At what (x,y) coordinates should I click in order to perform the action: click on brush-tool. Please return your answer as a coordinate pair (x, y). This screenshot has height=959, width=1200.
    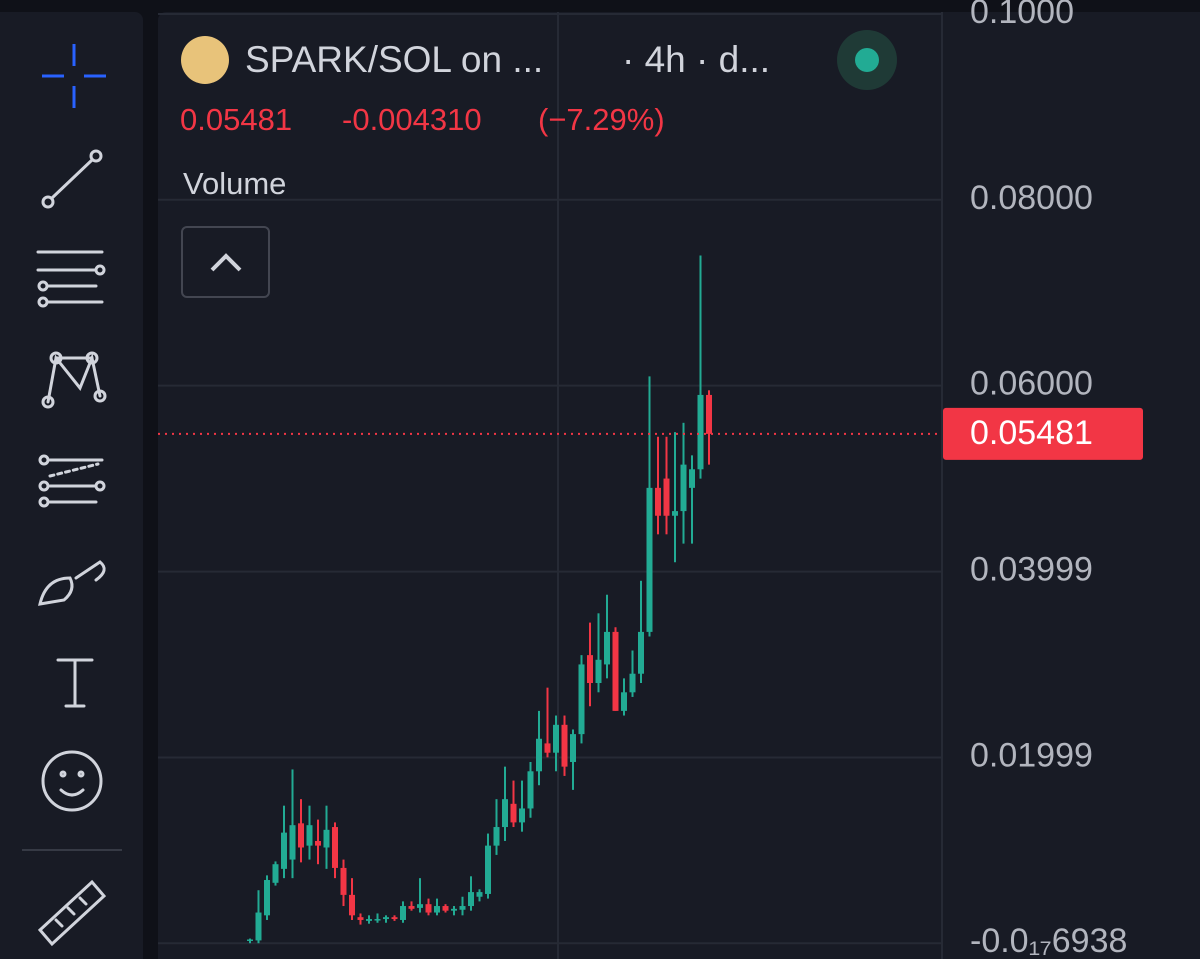
    Looking at the image, I should click on (72, 583).